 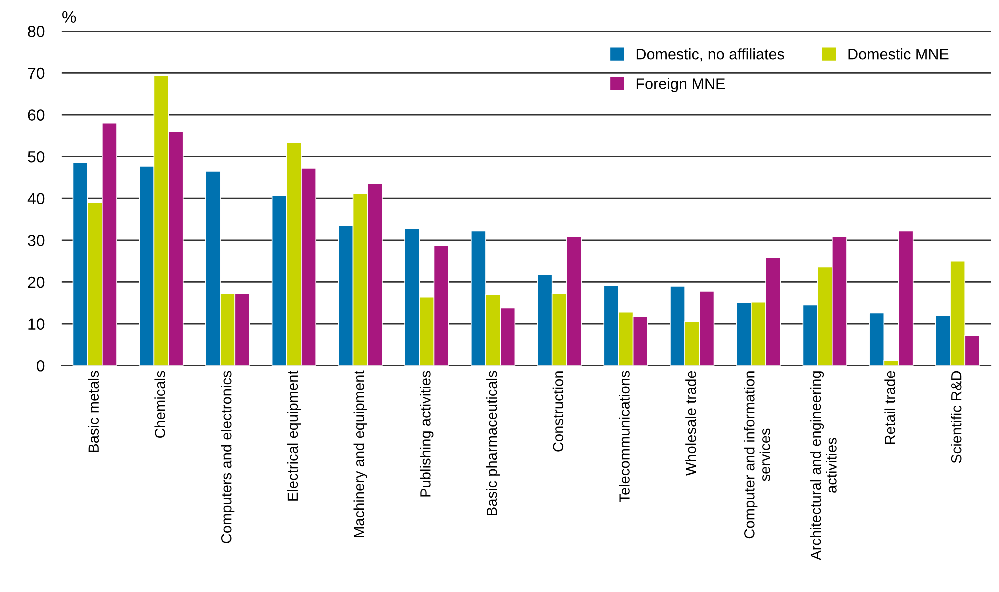 What do you see at coordinates (823, 466) in the screenshot?
I see `x-tick-label: Architectural and engineering activities` at bounding box center [823, 466].